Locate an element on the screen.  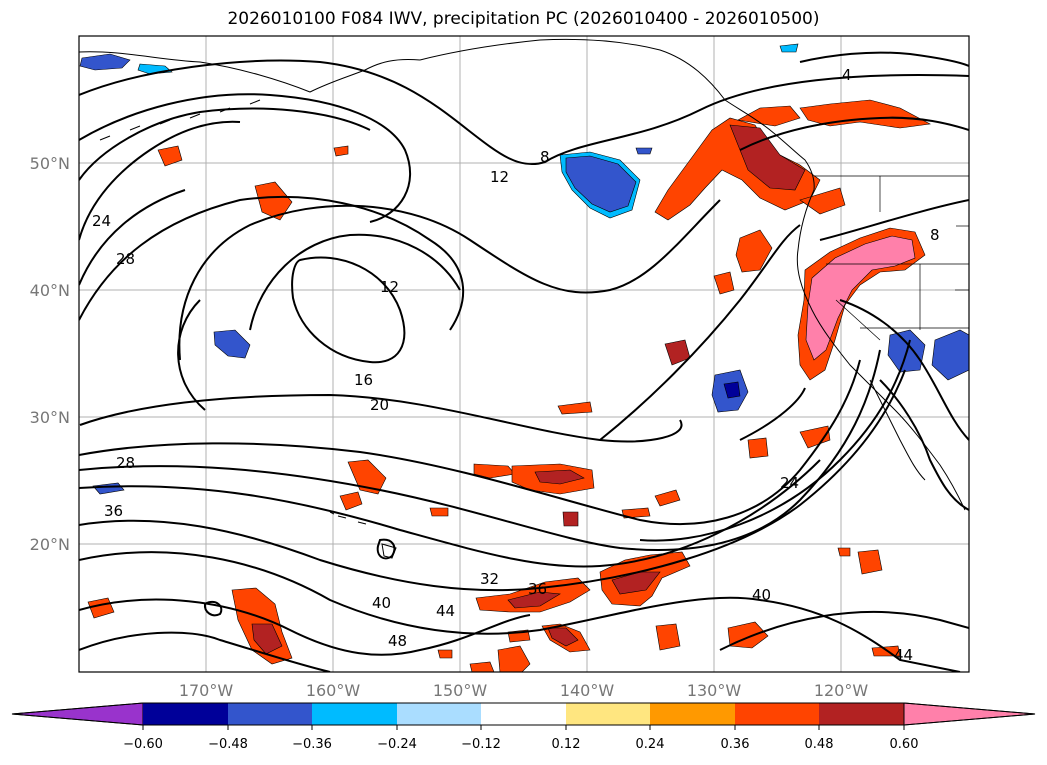
bc-coast is located at coordinates (769, 145).